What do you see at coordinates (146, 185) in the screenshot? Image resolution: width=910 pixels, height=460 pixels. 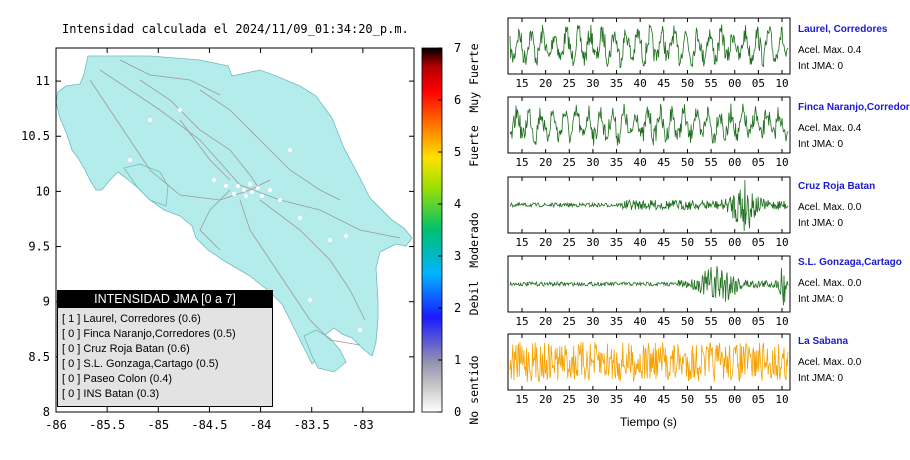 I see `nicoya-detail` at bounding box center [146, 185].